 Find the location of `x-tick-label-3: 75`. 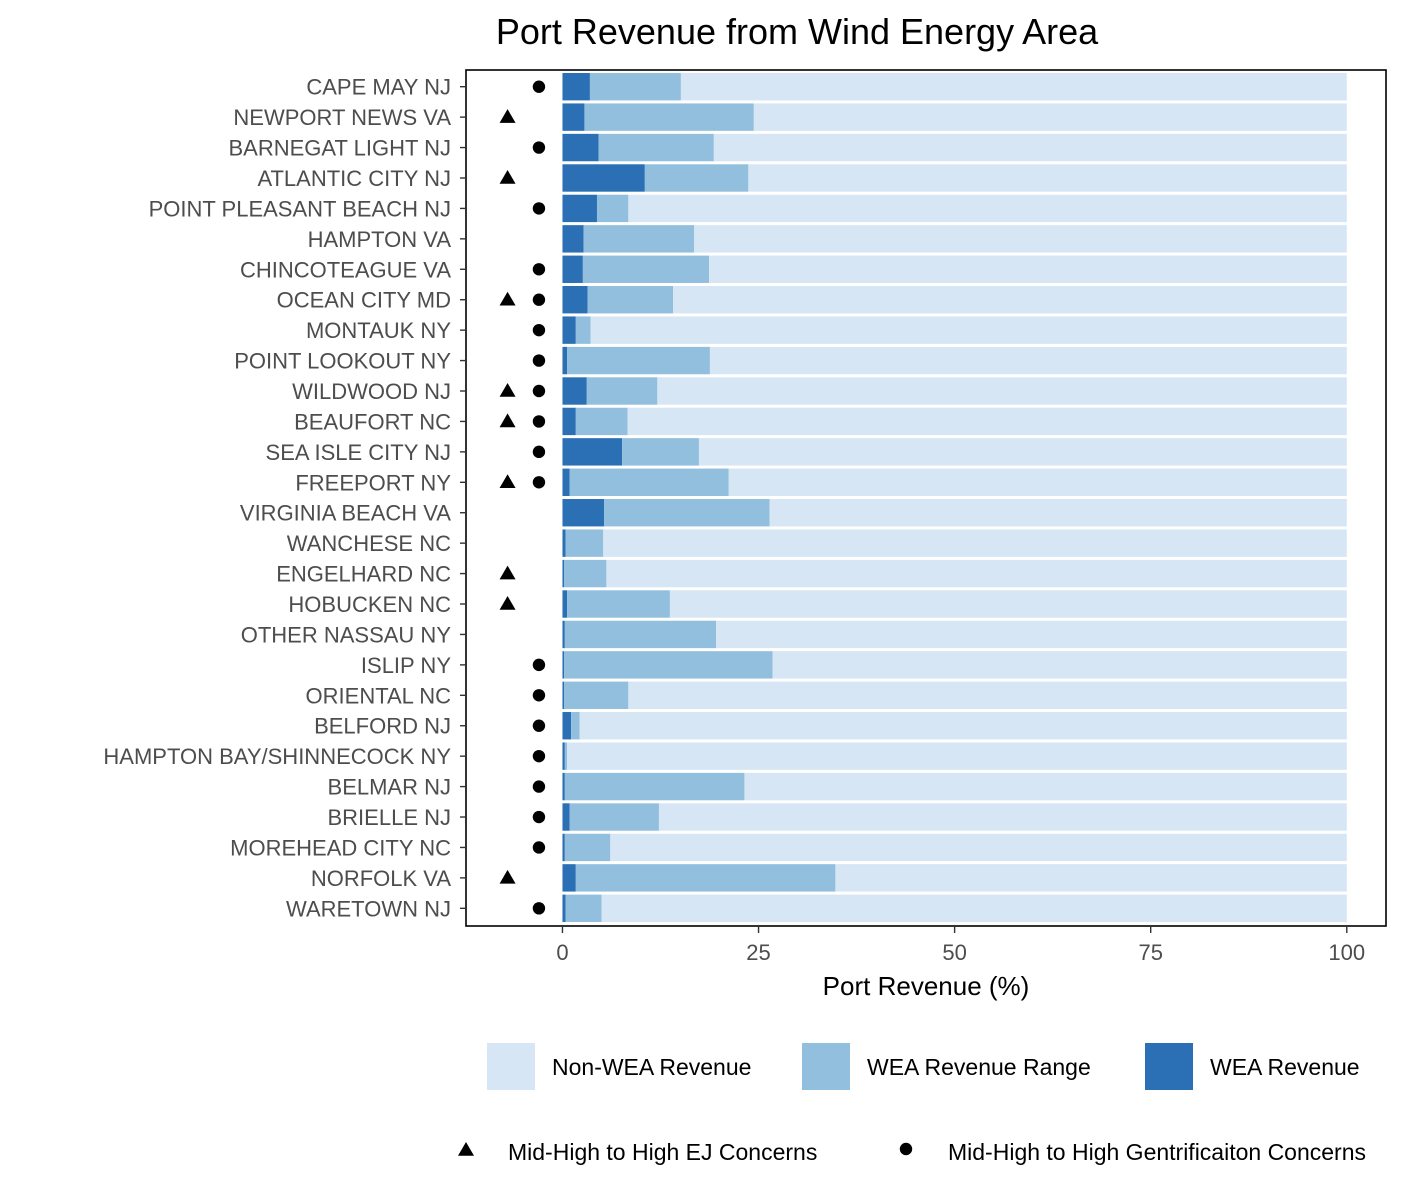

x-tick-label-3: 75 is located at coordinates (1150, 952).